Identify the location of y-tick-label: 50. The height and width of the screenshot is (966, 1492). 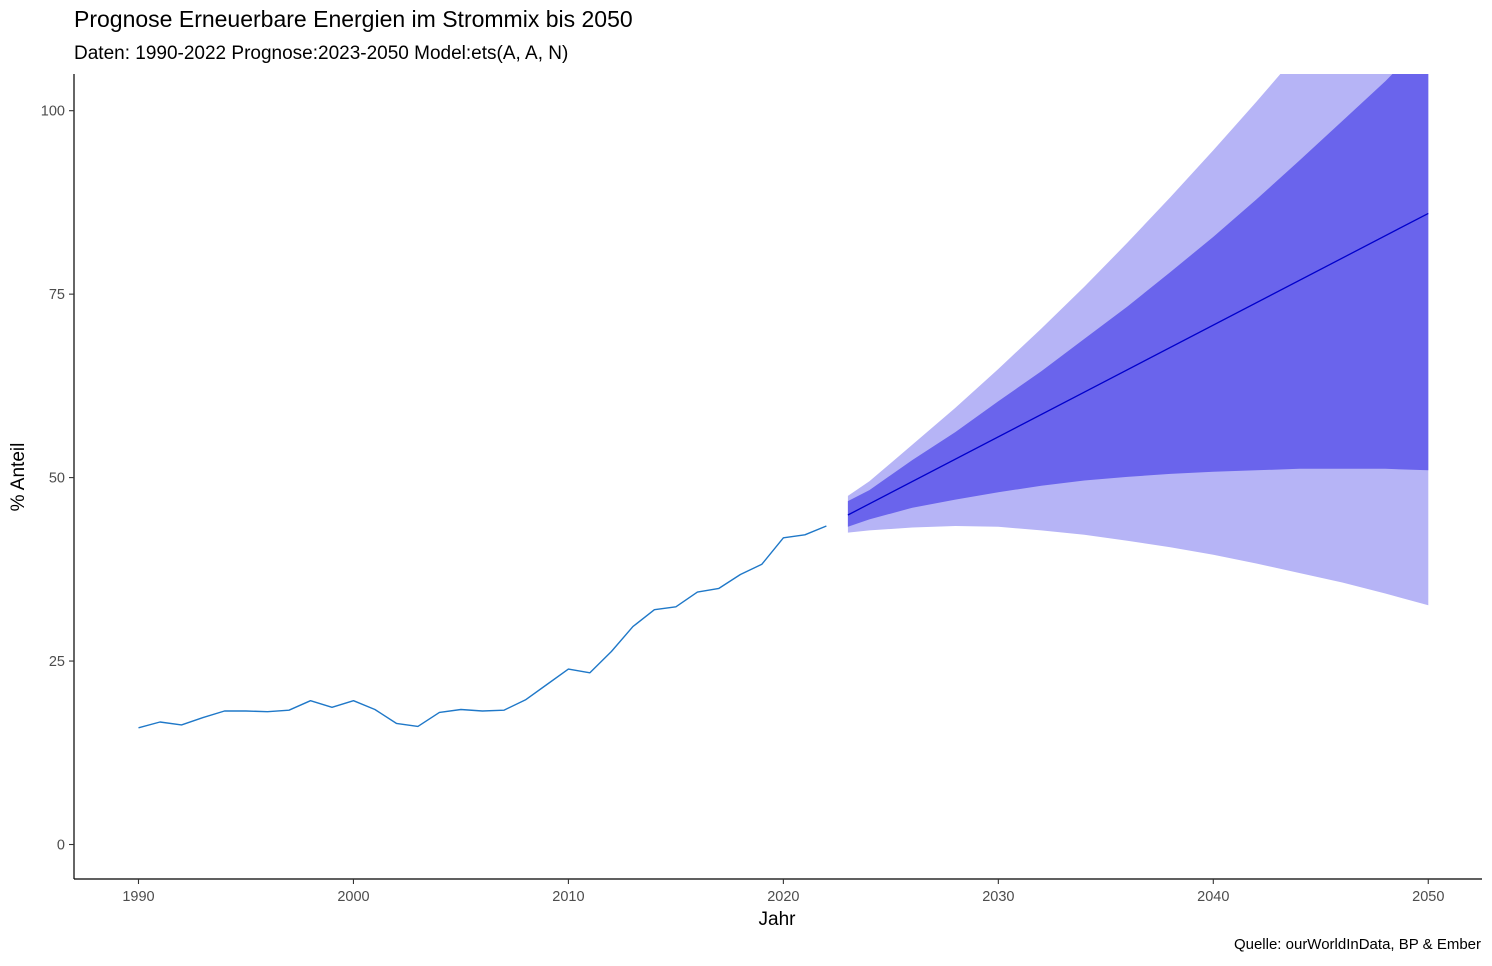
(57, 479).